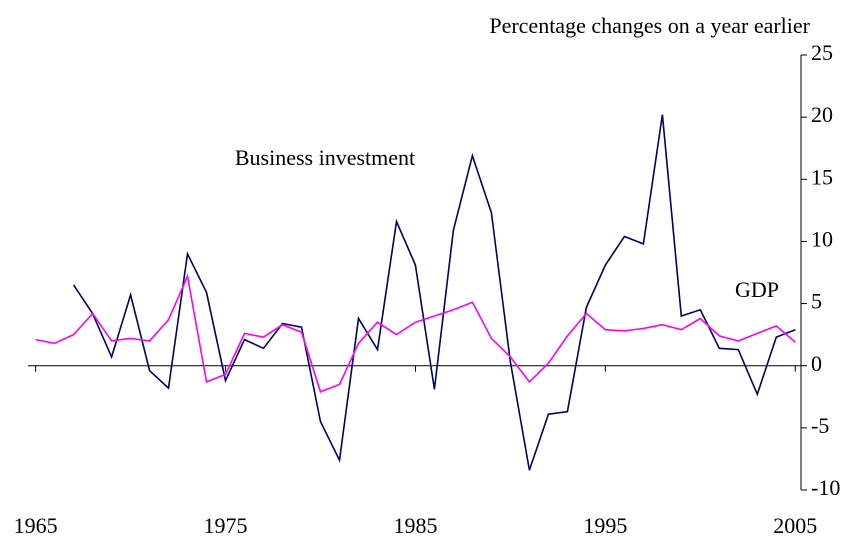  Describe the element at coordinates (825, 487) in the screenshot. I see `y-tick-label: -10` at that location.